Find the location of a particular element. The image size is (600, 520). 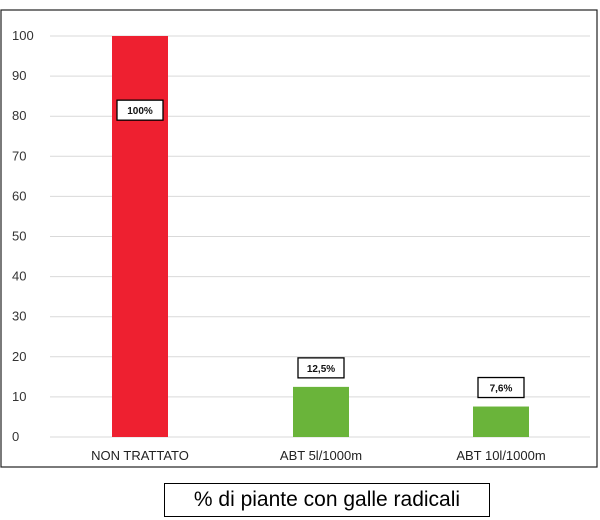

category-labels: NON TRATTATO ABT 5l/1000m ABT 10l/1000m is located at coordinates (318, 455).